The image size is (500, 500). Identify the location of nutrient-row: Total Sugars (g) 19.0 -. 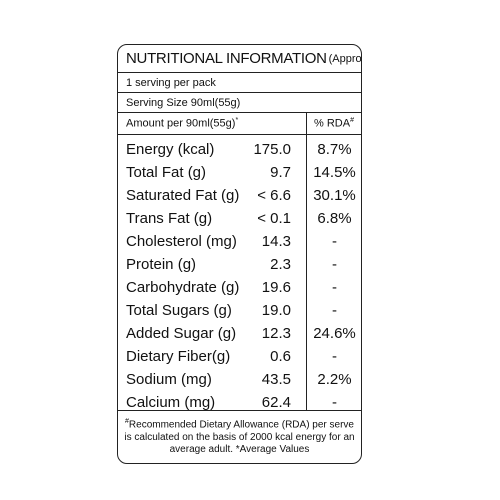
(239, 311).